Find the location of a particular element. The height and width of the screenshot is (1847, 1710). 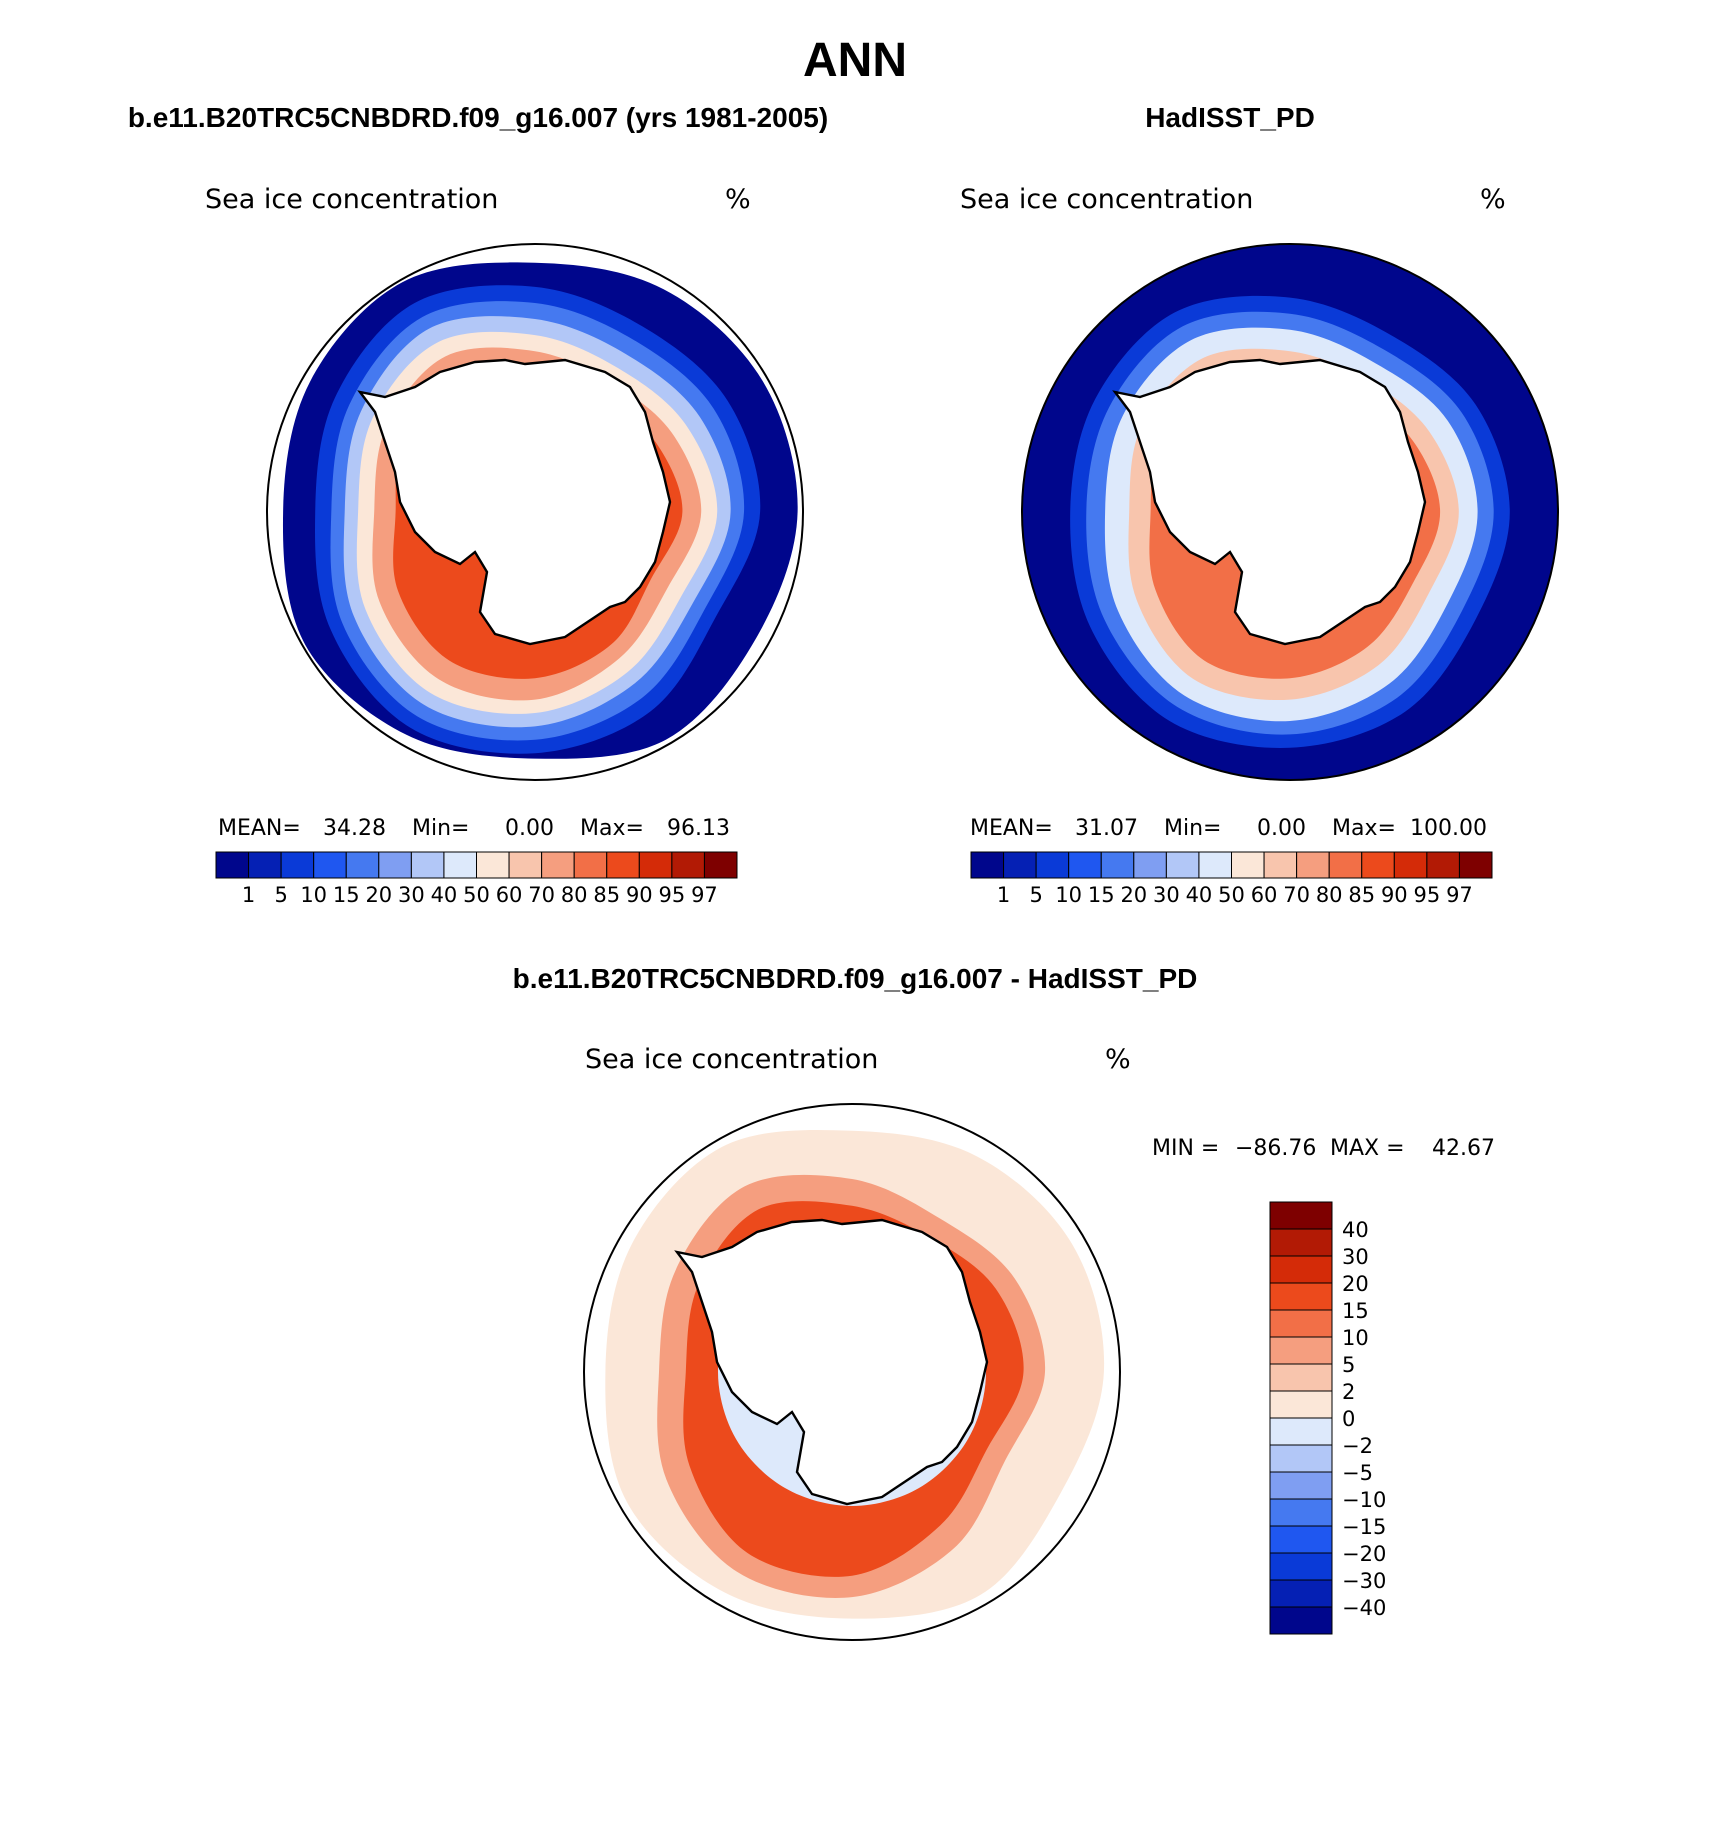

case-min-label: Min= is located at coordinates (440, 828).